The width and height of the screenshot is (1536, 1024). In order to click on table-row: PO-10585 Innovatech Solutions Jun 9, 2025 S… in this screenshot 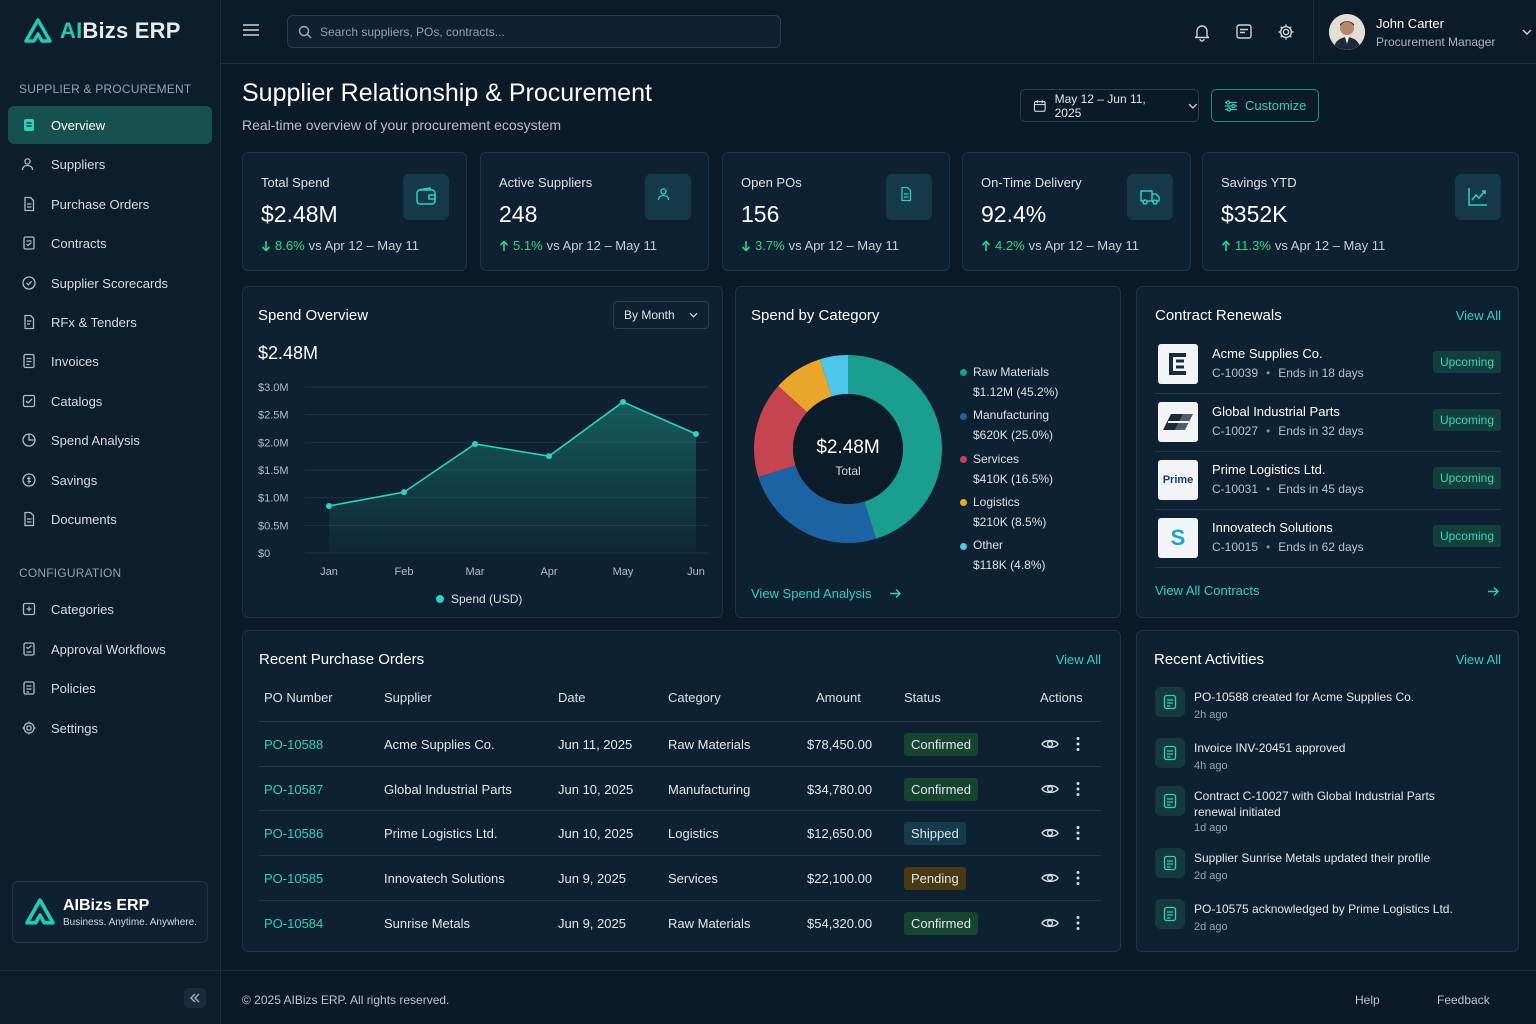, I will do `click(680, 877)`.